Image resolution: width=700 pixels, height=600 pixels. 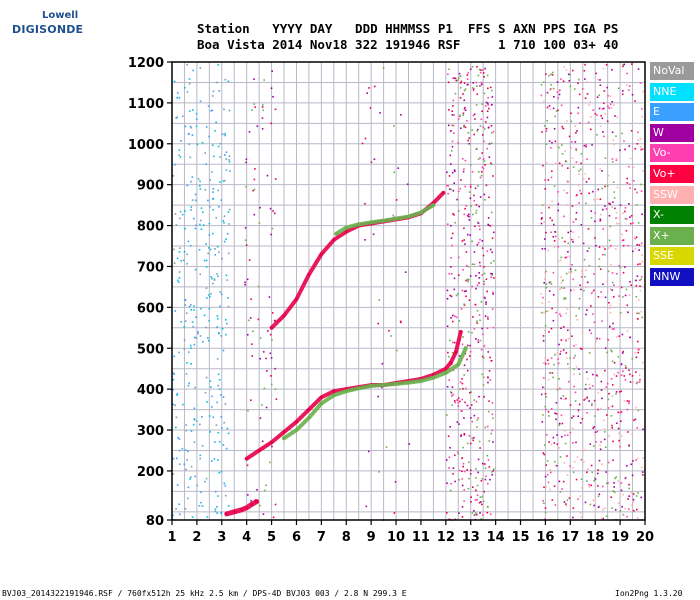 I want to click on y-tick-label: 700, so click(x=150, y=267).